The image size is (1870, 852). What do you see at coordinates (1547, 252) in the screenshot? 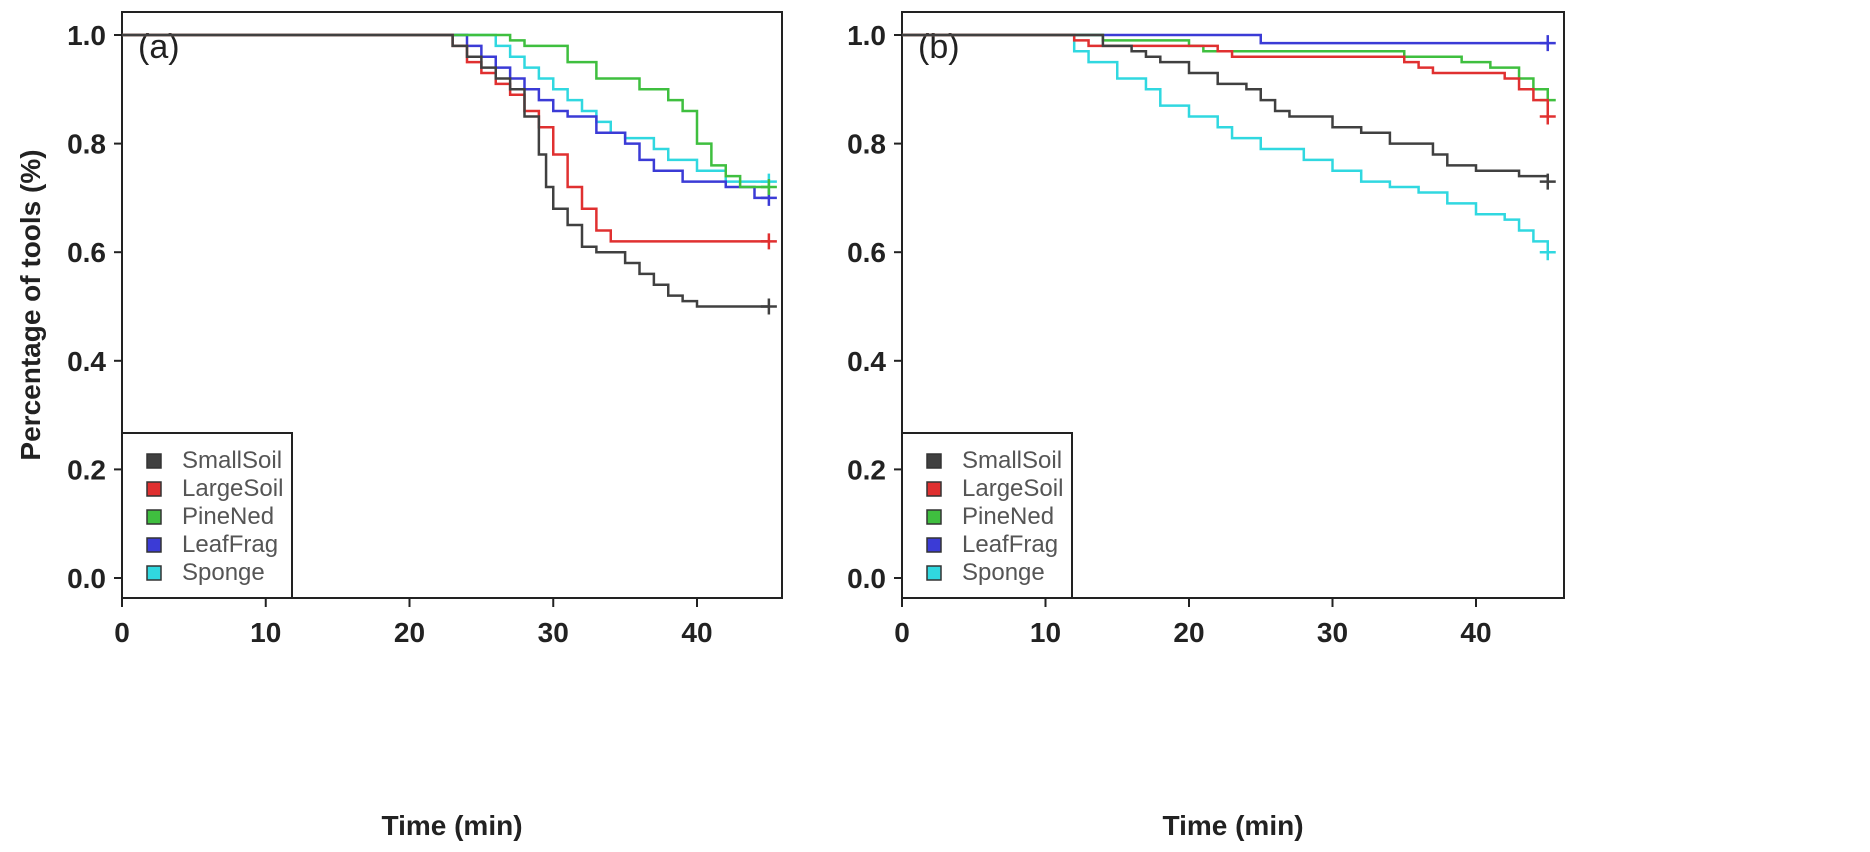
I see `censor-mark-sponge` at bounding box center [1547, 252].